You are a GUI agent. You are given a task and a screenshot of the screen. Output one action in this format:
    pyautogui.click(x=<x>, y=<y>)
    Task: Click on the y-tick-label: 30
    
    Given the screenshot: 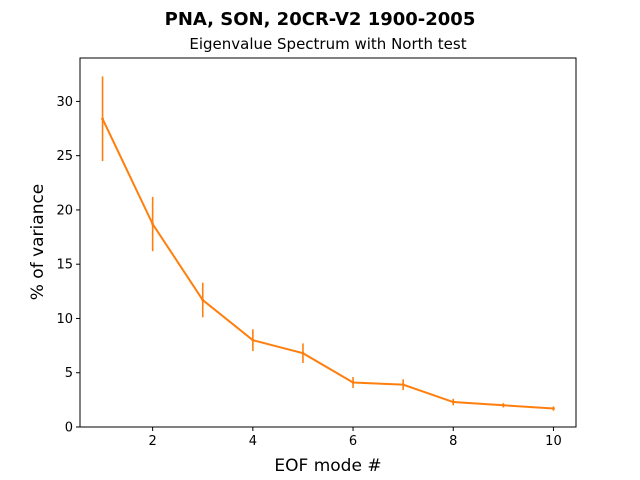 What is the action you would take?
    pyautogui.click(x=64, y=102)
    